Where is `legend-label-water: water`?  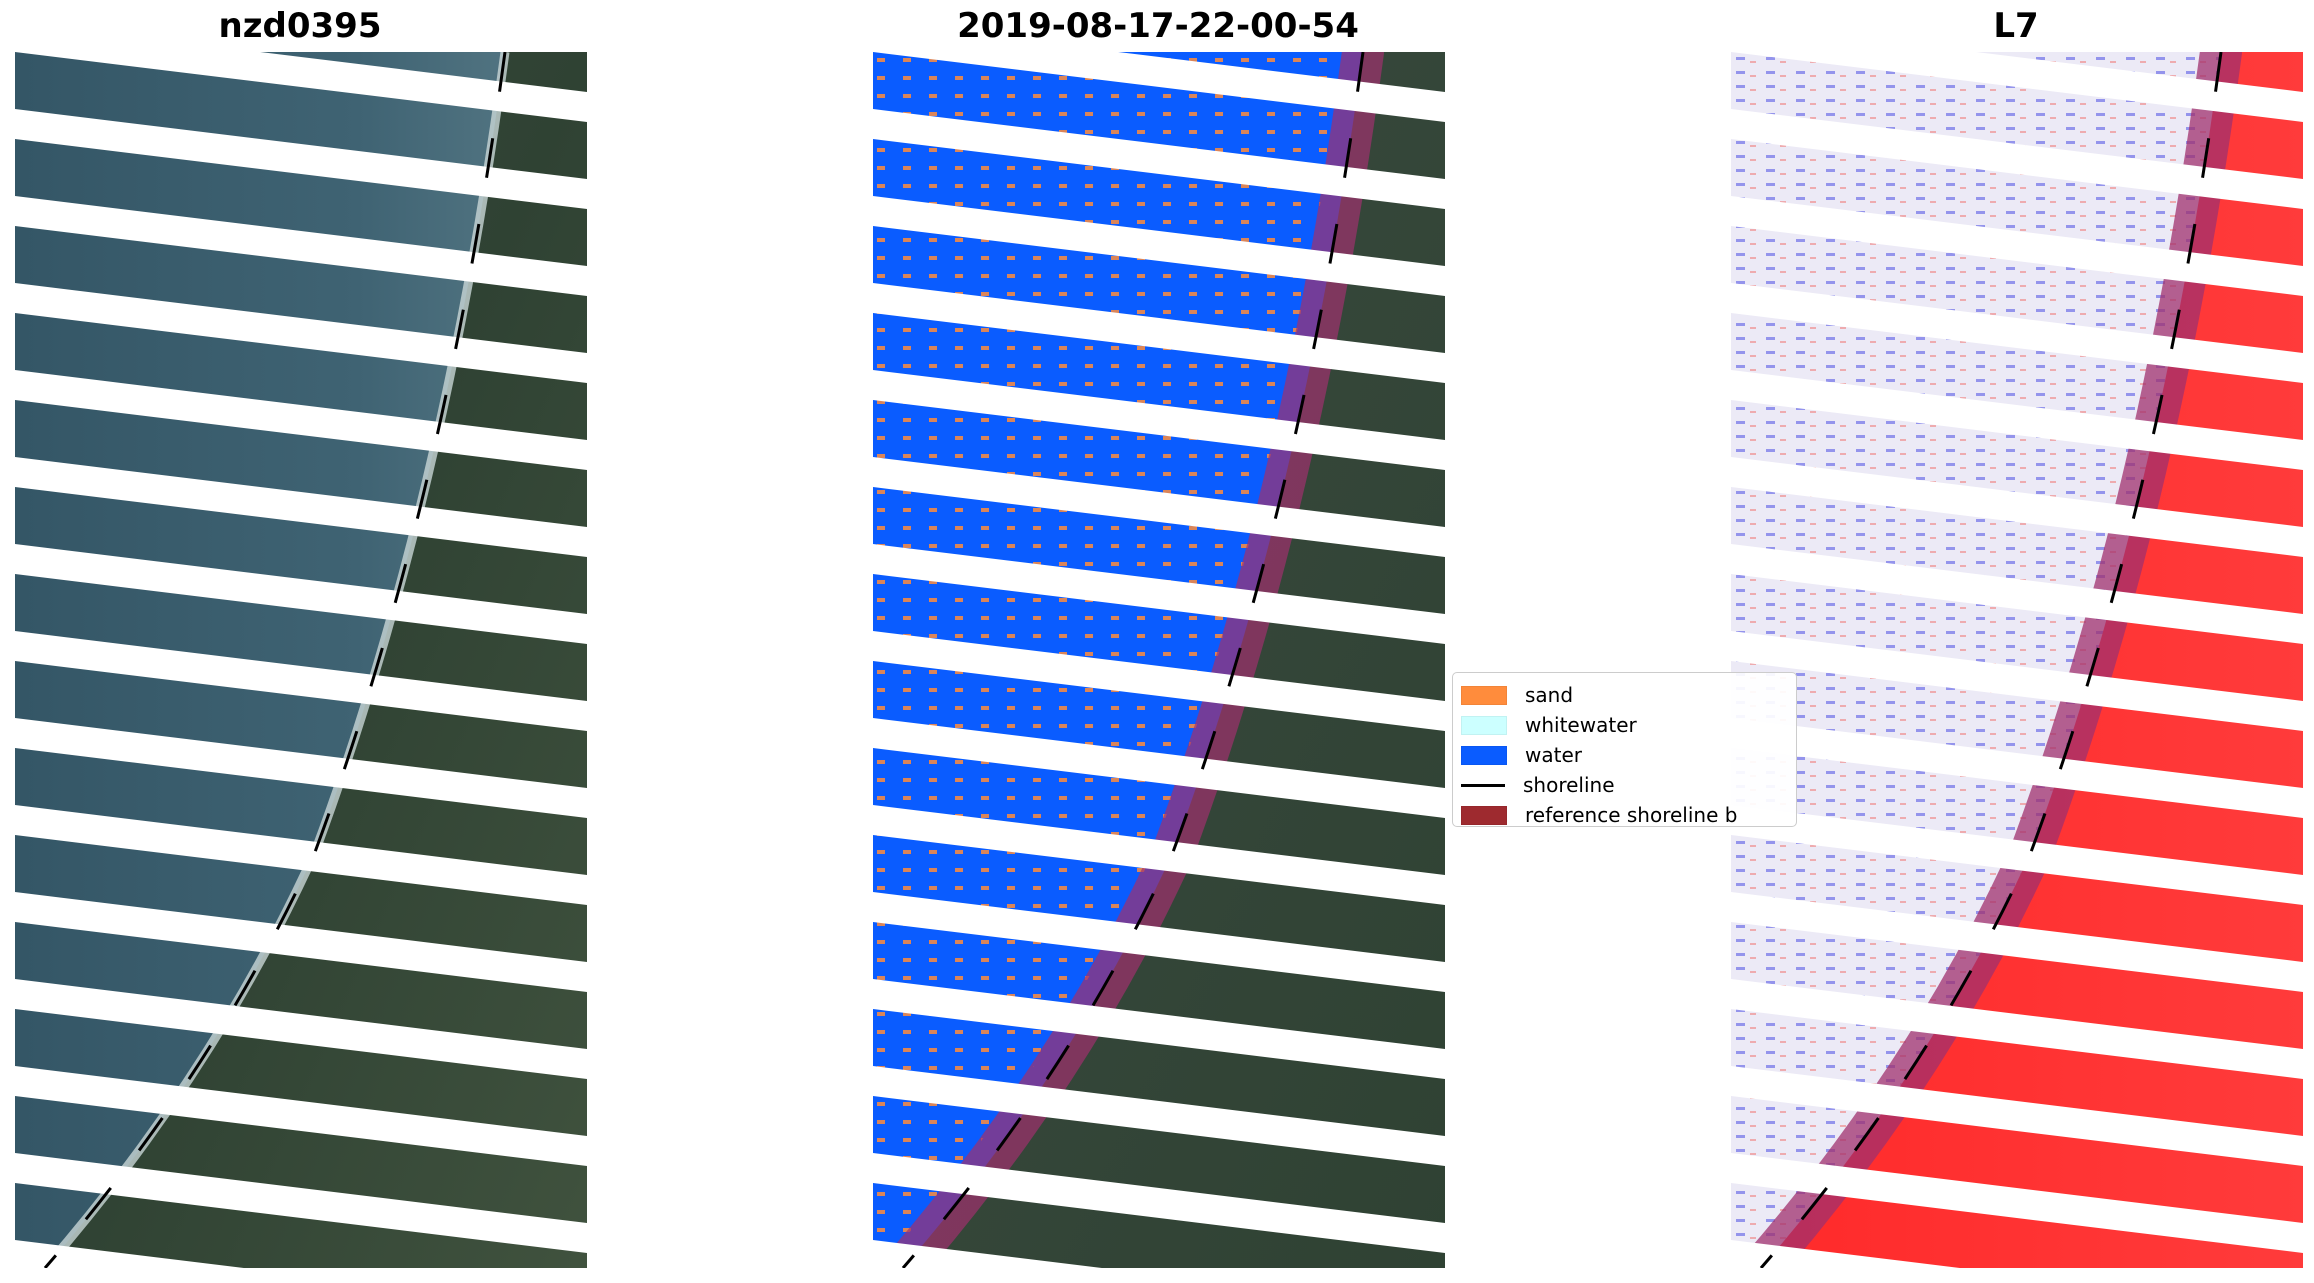
legend-label-water: water is located at coordinates (1553, 755).